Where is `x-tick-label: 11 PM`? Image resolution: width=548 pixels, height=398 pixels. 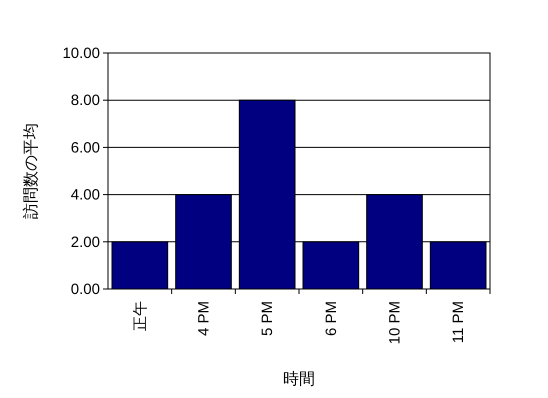
x-tick-label: 11 PM is located at coordinates (459, 322).